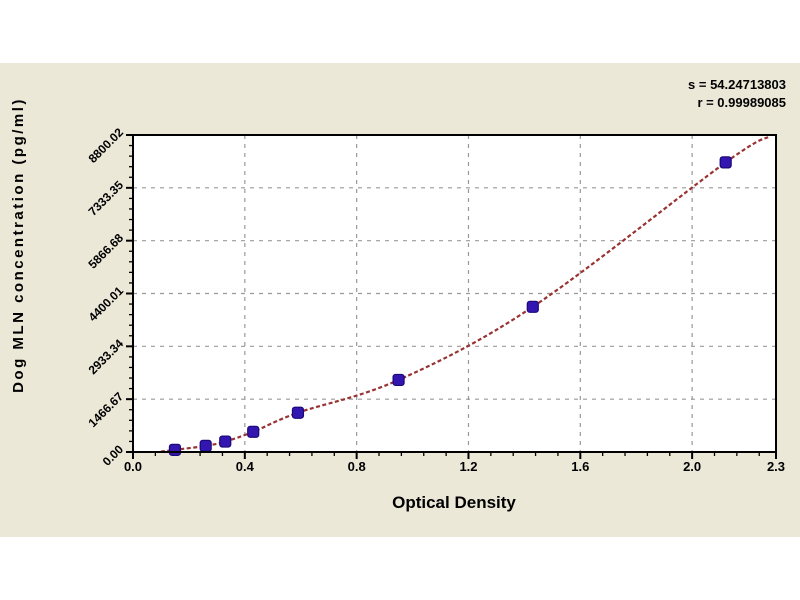 Image resolution: width=800 pixels, height=600 pixels. Describe the element at coordinates (133, 466) in the screenshot. I see `x-tick-label: 0.0` at that location.